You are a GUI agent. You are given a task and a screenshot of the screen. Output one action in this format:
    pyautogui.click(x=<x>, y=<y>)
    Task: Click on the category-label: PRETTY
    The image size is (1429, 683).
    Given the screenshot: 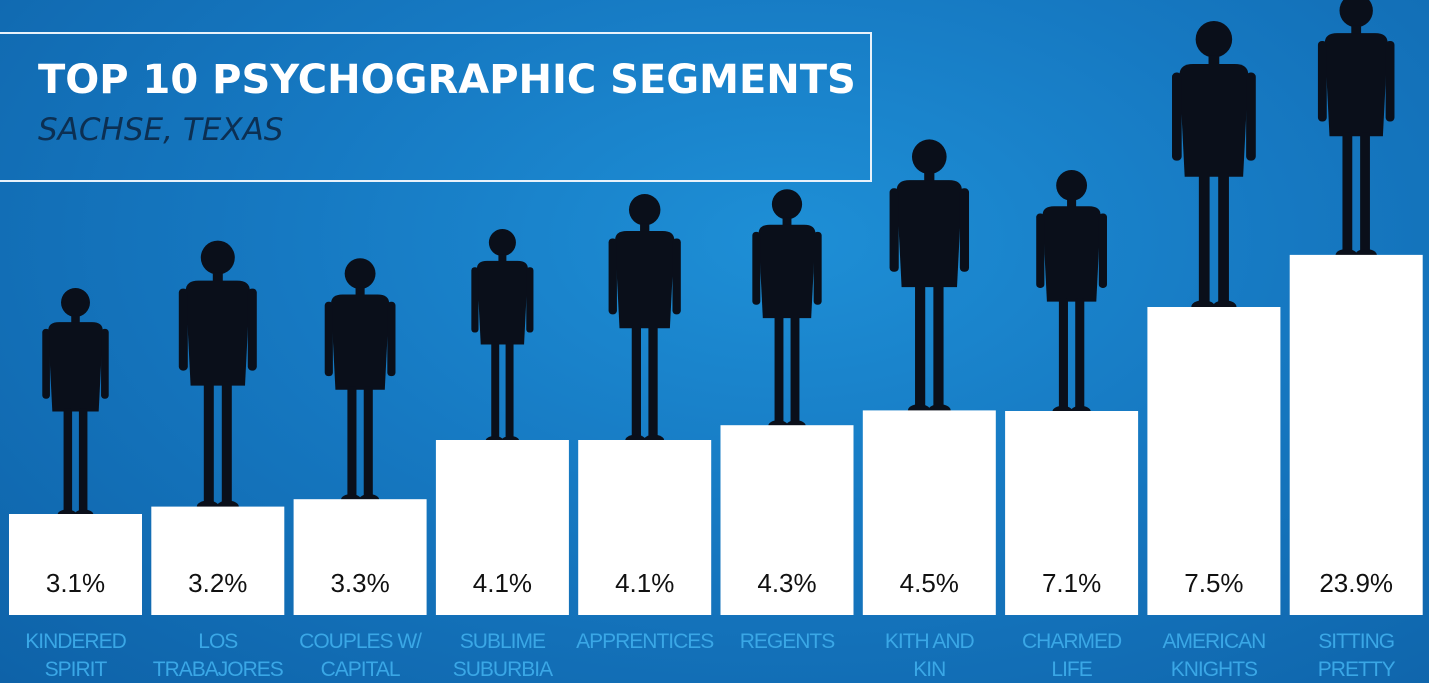 What is the action you would take?
    pyautogui.click(x=1357, y=669)
    